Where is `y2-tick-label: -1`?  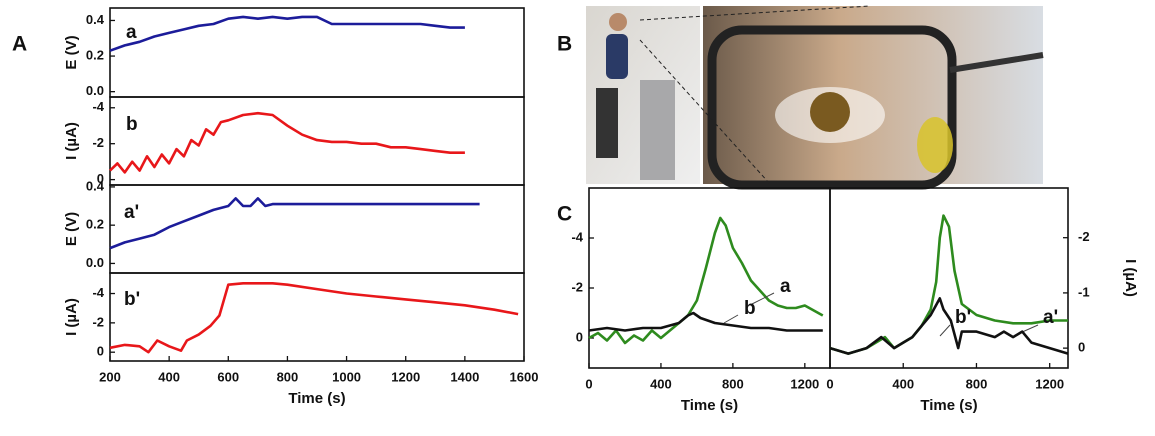 y2-tick-label: -1 is located at coordinates (1084, 291).